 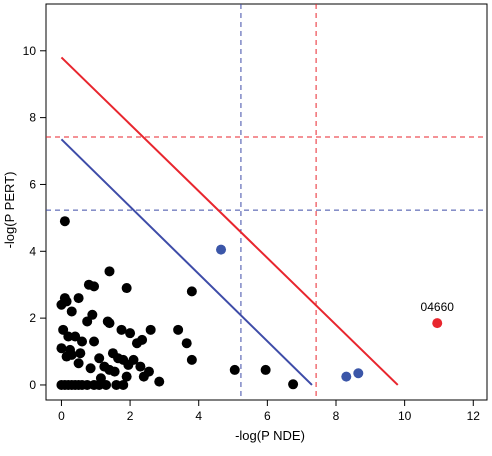 What do you see at coordinates (438, 307) in the screenshot?
I see `point-annotation: 04660` at bounding box center [438, 307].